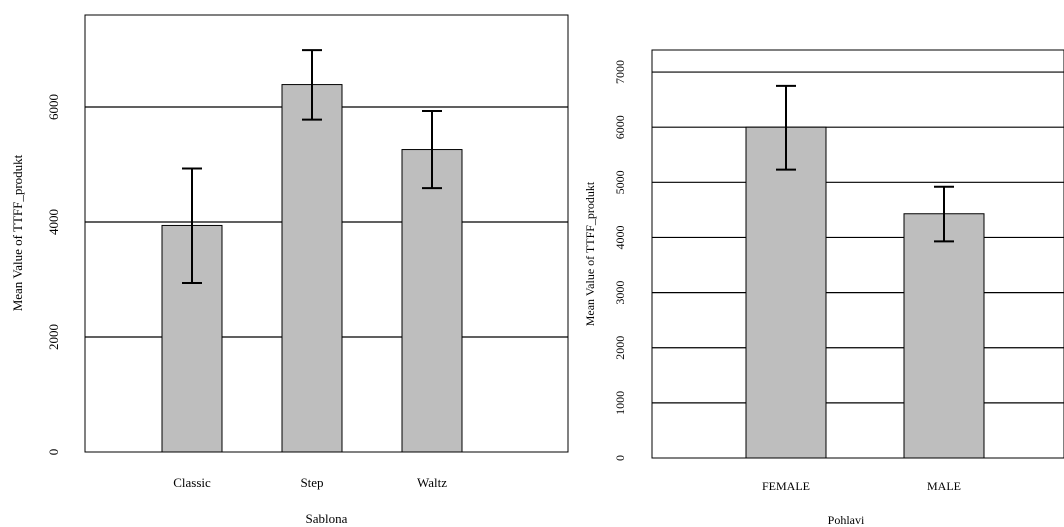 The height and width of the screenshot is (527, 1064). Describe the element at coordinates (944, 486) in the screenshot. I see `x-tick-label: MALE` at that location.